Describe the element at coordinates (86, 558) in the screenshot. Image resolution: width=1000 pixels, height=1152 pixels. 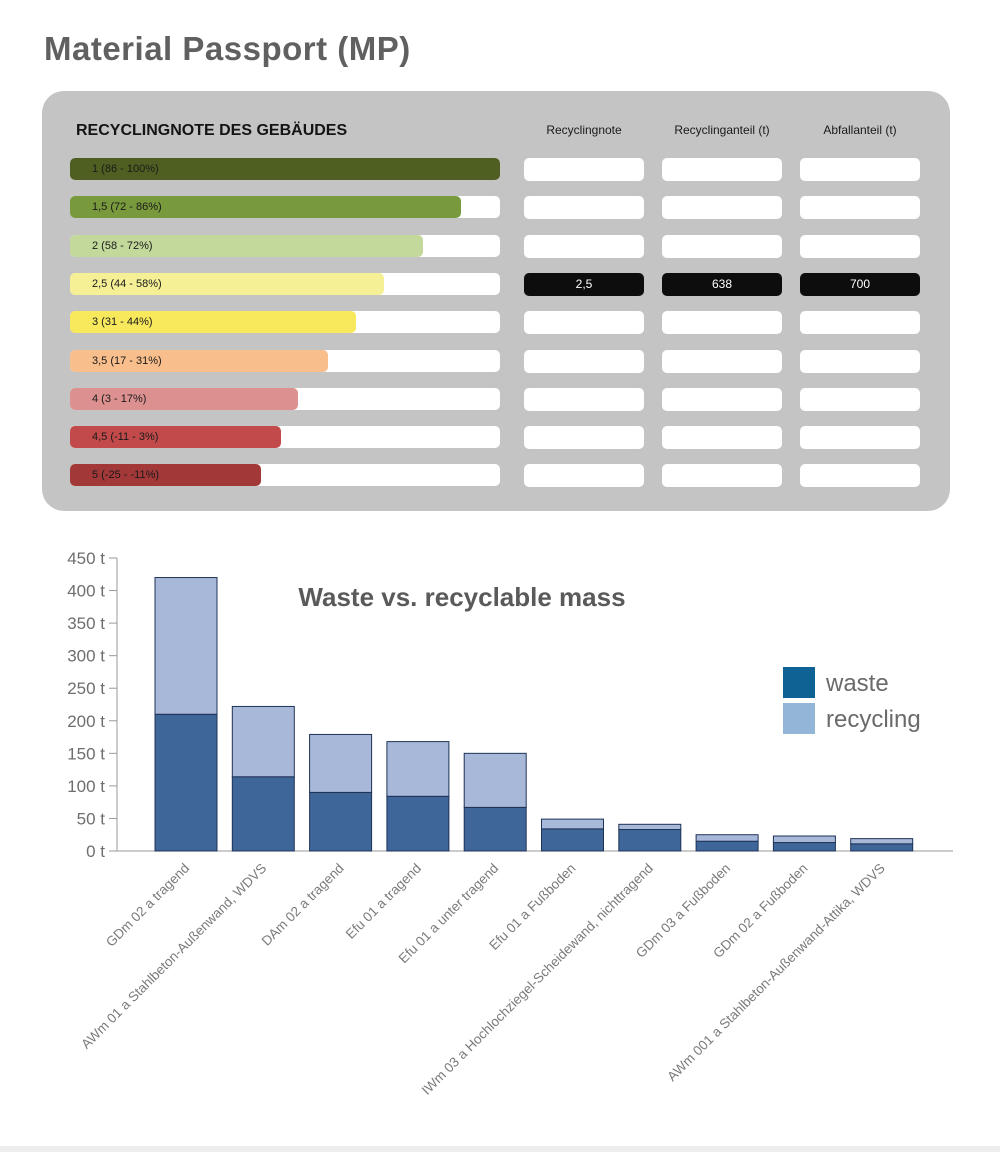
I see `y-tick-label: 450 t` at that location.